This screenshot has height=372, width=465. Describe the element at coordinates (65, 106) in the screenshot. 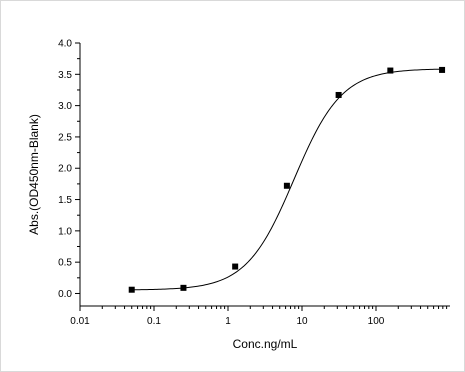

I see `y-tick-label: 3.0` at that location.